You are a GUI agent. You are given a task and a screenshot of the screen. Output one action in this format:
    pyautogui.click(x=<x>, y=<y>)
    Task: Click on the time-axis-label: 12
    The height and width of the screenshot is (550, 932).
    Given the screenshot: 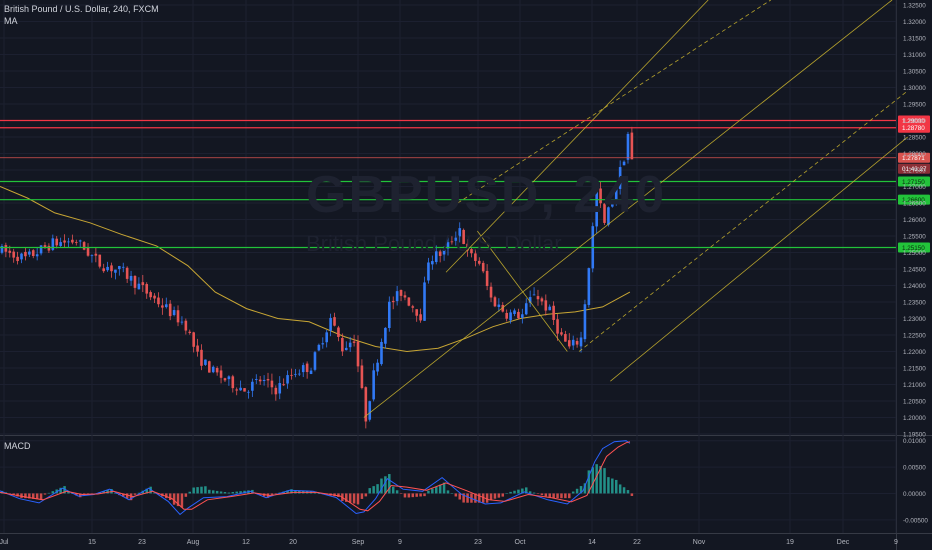 What is the action you would take?
    pyautogui.click(x=246, y=542)
    